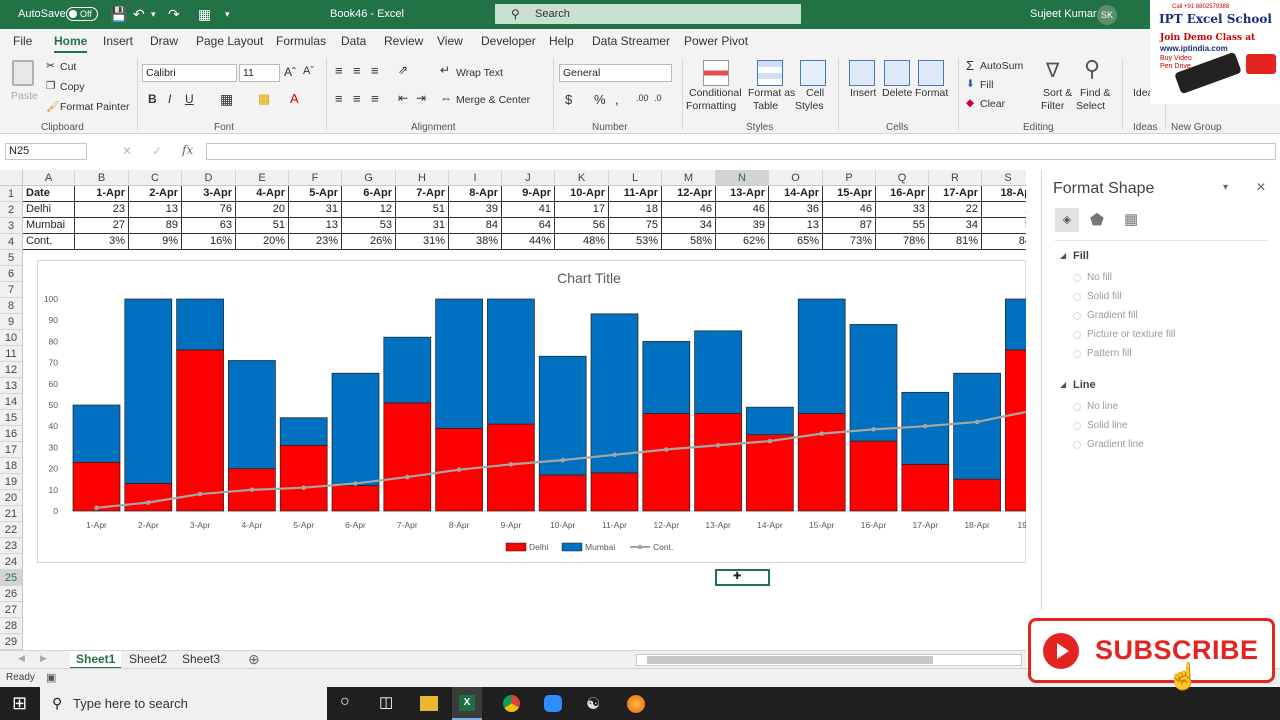 Image resolution: width=1280 pixels, height=720 pixels. What do you see at coordinates (11, 402) in the screenshot?
I see `row-header: 14` at bounding box center [11, 402].